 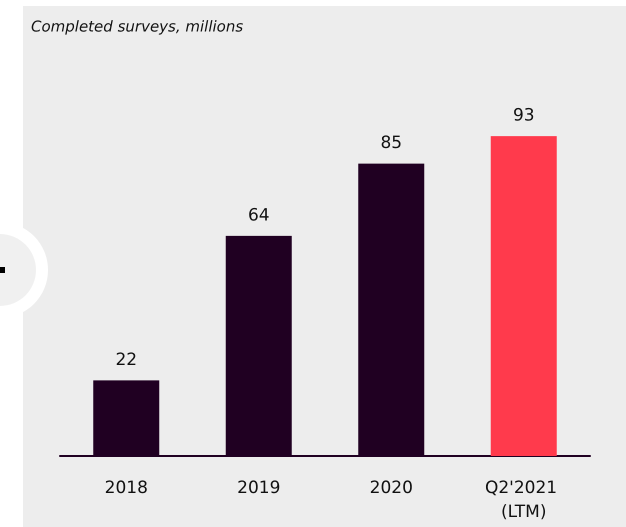 I want to click on x-tick-label: 2020, so click(x=391, y=488).